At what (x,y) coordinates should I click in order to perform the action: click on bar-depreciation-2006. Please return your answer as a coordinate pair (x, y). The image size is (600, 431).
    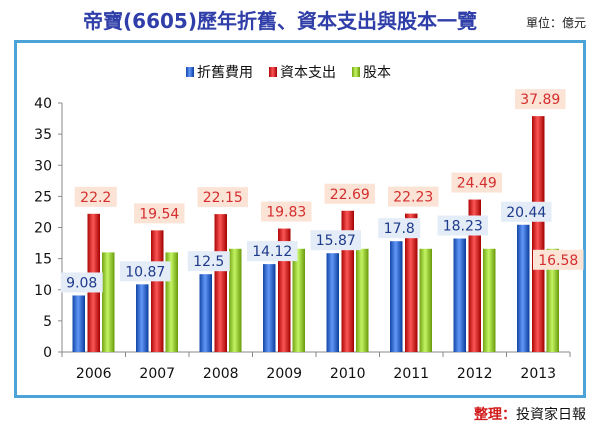
    Looking at the image, I should click on (78, 323).